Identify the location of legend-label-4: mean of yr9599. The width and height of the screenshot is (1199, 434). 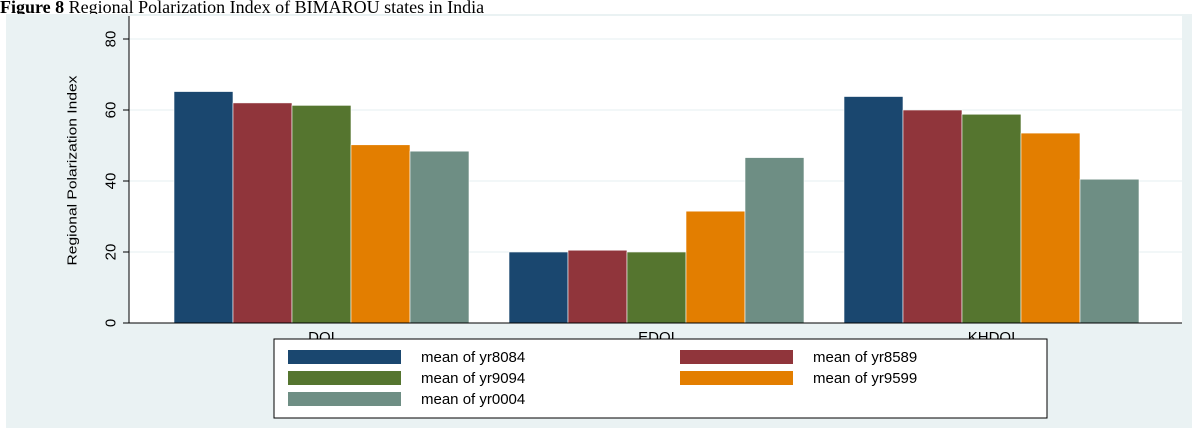
(865, 378).